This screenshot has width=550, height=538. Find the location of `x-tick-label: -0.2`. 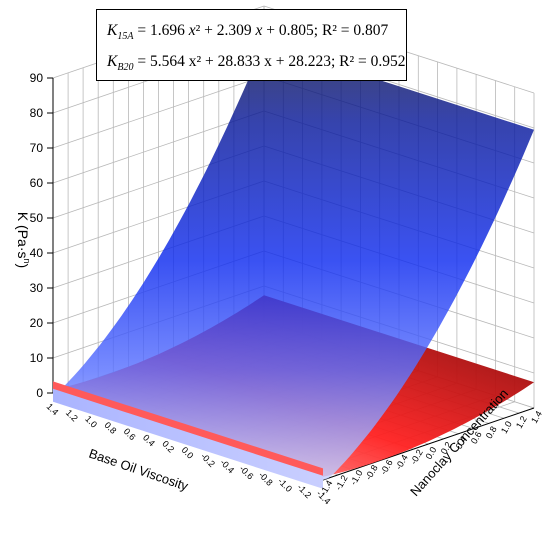

x-tick-label: -0.2 is located at coordinates (208, 460).